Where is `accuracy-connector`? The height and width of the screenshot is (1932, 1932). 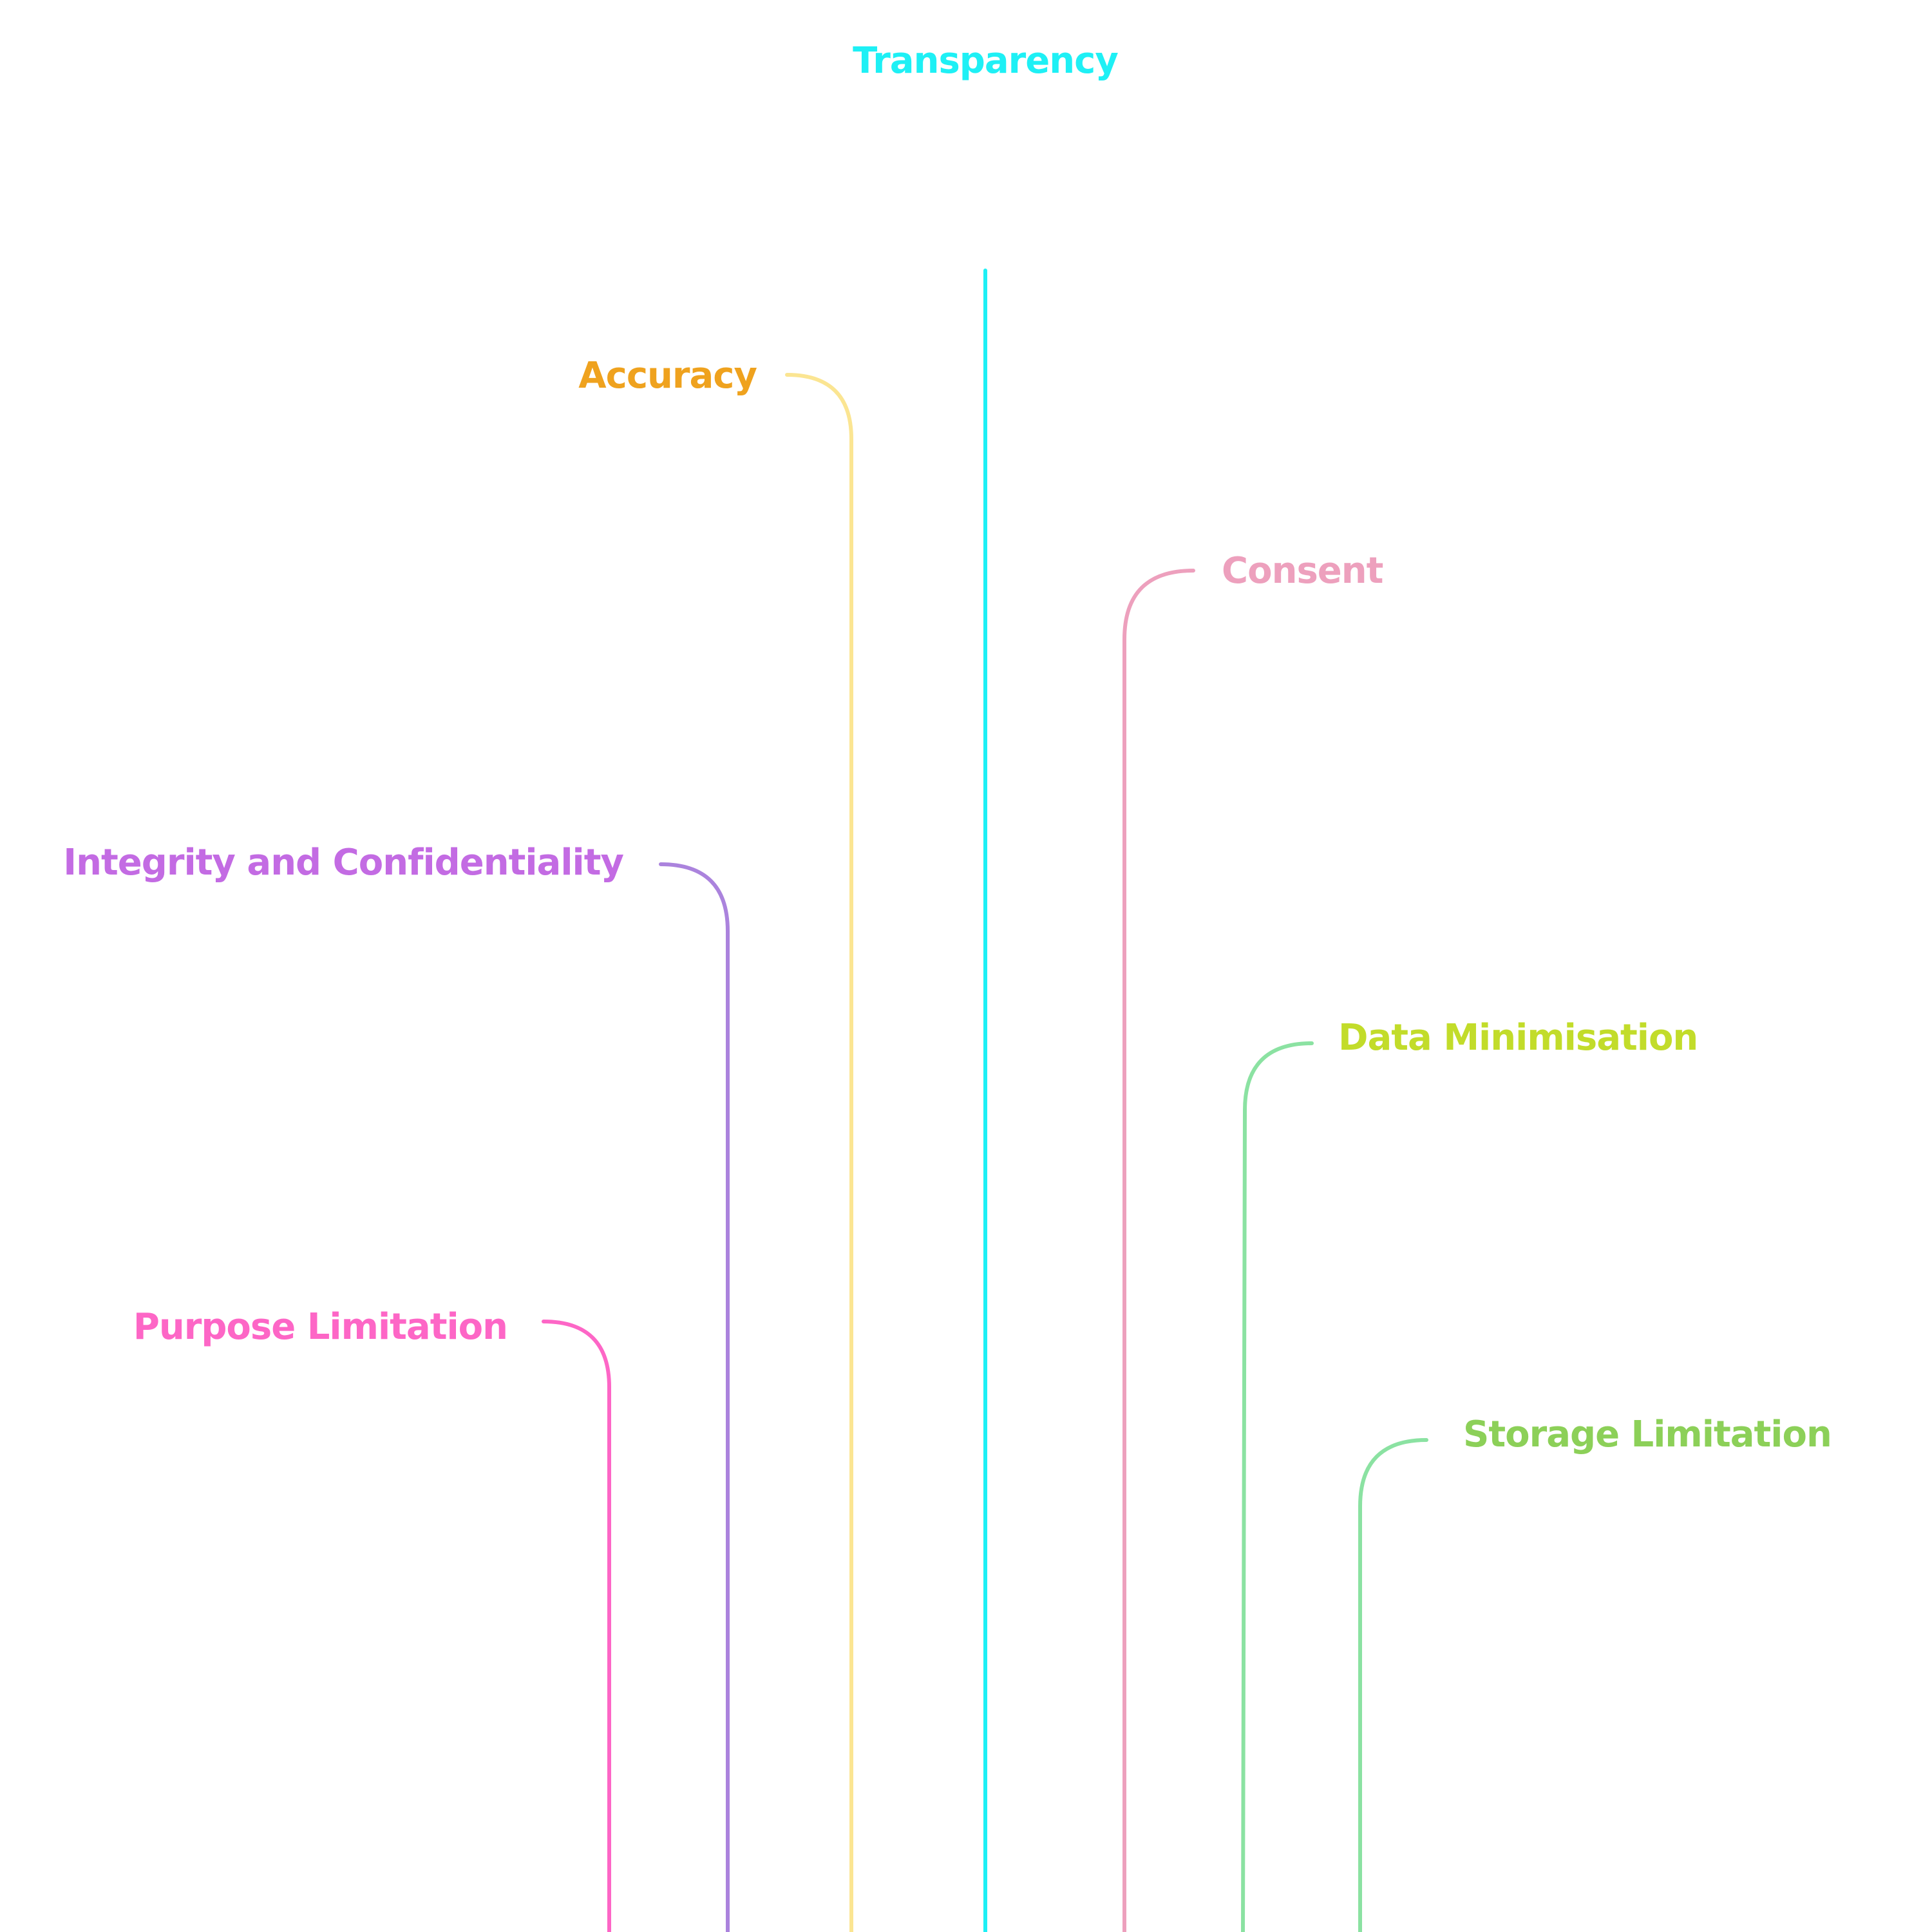 accuracy-connector is located at coordinates (819, 1153).